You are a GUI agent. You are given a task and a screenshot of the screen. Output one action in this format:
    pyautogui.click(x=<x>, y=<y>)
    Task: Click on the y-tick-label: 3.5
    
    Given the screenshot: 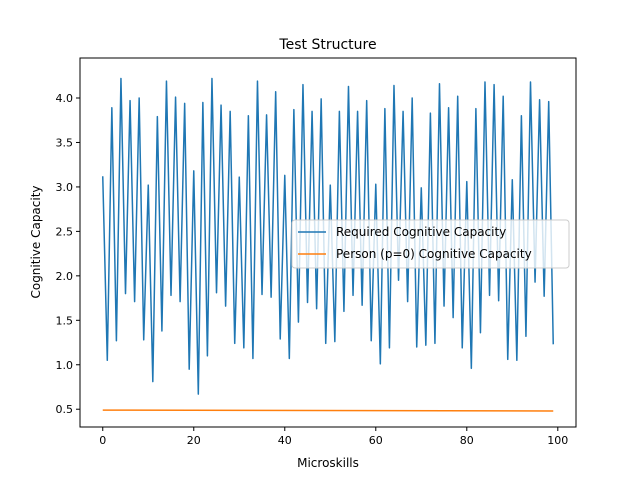 What is the action you would take?
    pyautogui.click(x=65, y=142)
    